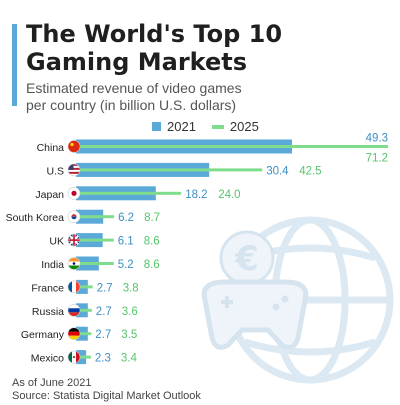 The height and width of the screenshot is (405, 400). What do you see at coordinates (310, 171) in the screenshot?
I see `value-label-2025: 42.5` at bounding box center [310, 171].